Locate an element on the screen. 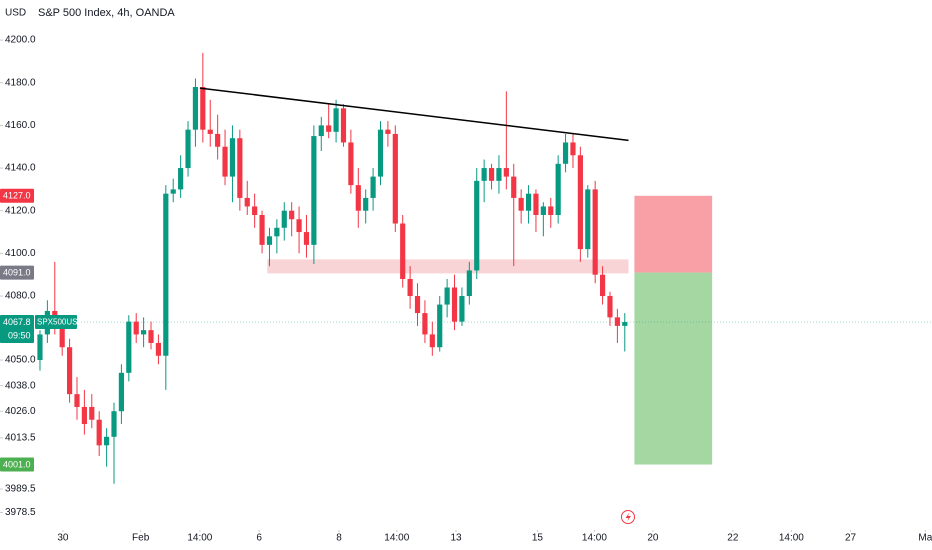 The height and width of the screenshot is (550, 932). stop-tag: 4127.0 is located at coordinates (17, 196).